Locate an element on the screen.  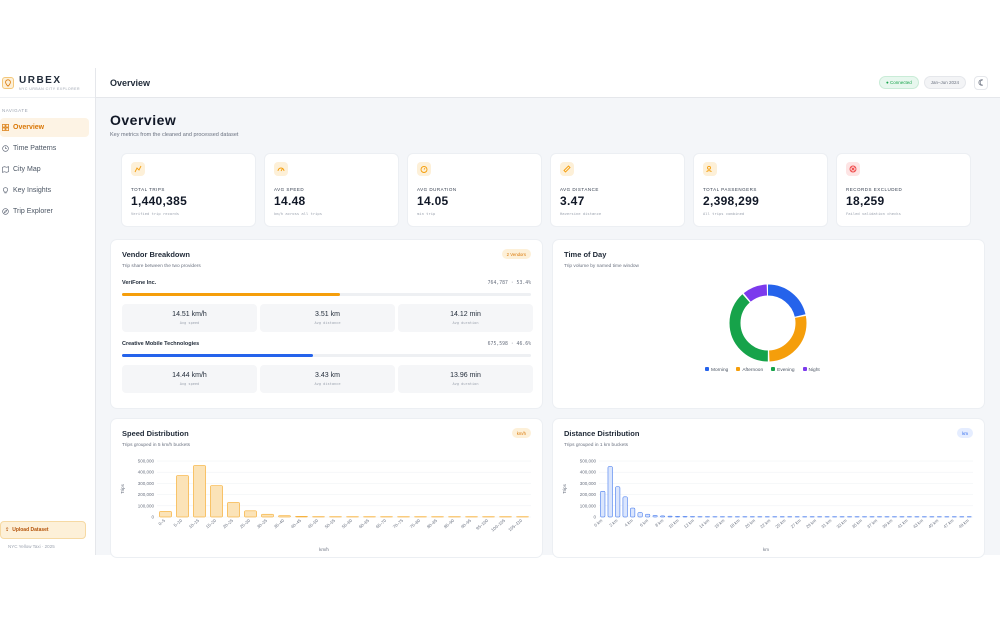
kpi-sub: Haversine distance is located at coordinates (581, 213).